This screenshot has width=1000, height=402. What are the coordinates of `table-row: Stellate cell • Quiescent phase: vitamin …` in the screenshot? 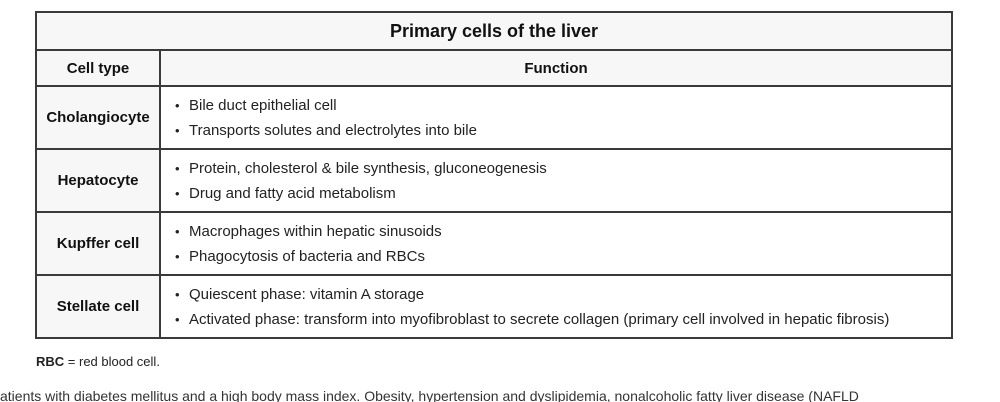 It's located at (494, 306).